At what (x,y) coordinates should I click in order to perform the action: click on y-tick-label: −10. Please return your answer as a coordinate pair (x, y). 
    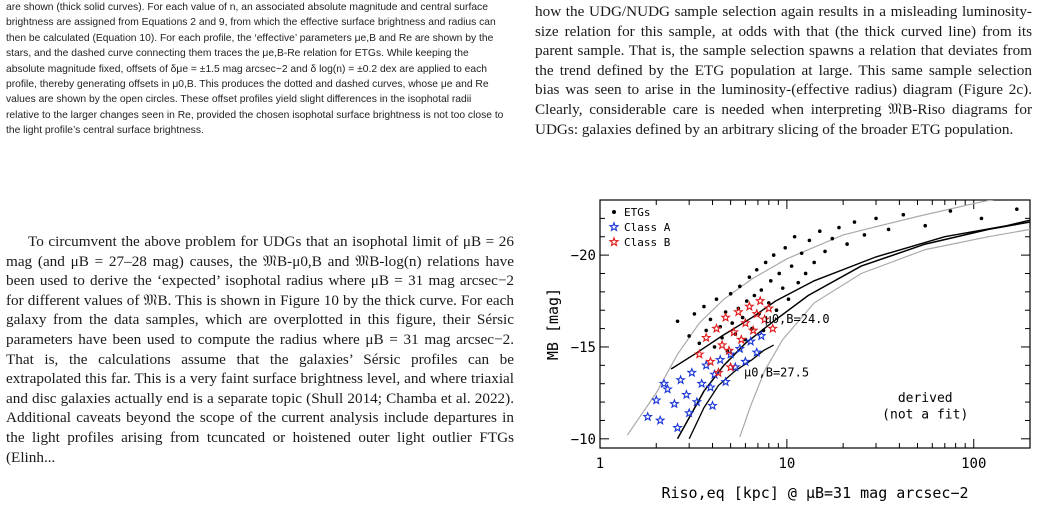
    Looking at the image, I should click on (583, 440).